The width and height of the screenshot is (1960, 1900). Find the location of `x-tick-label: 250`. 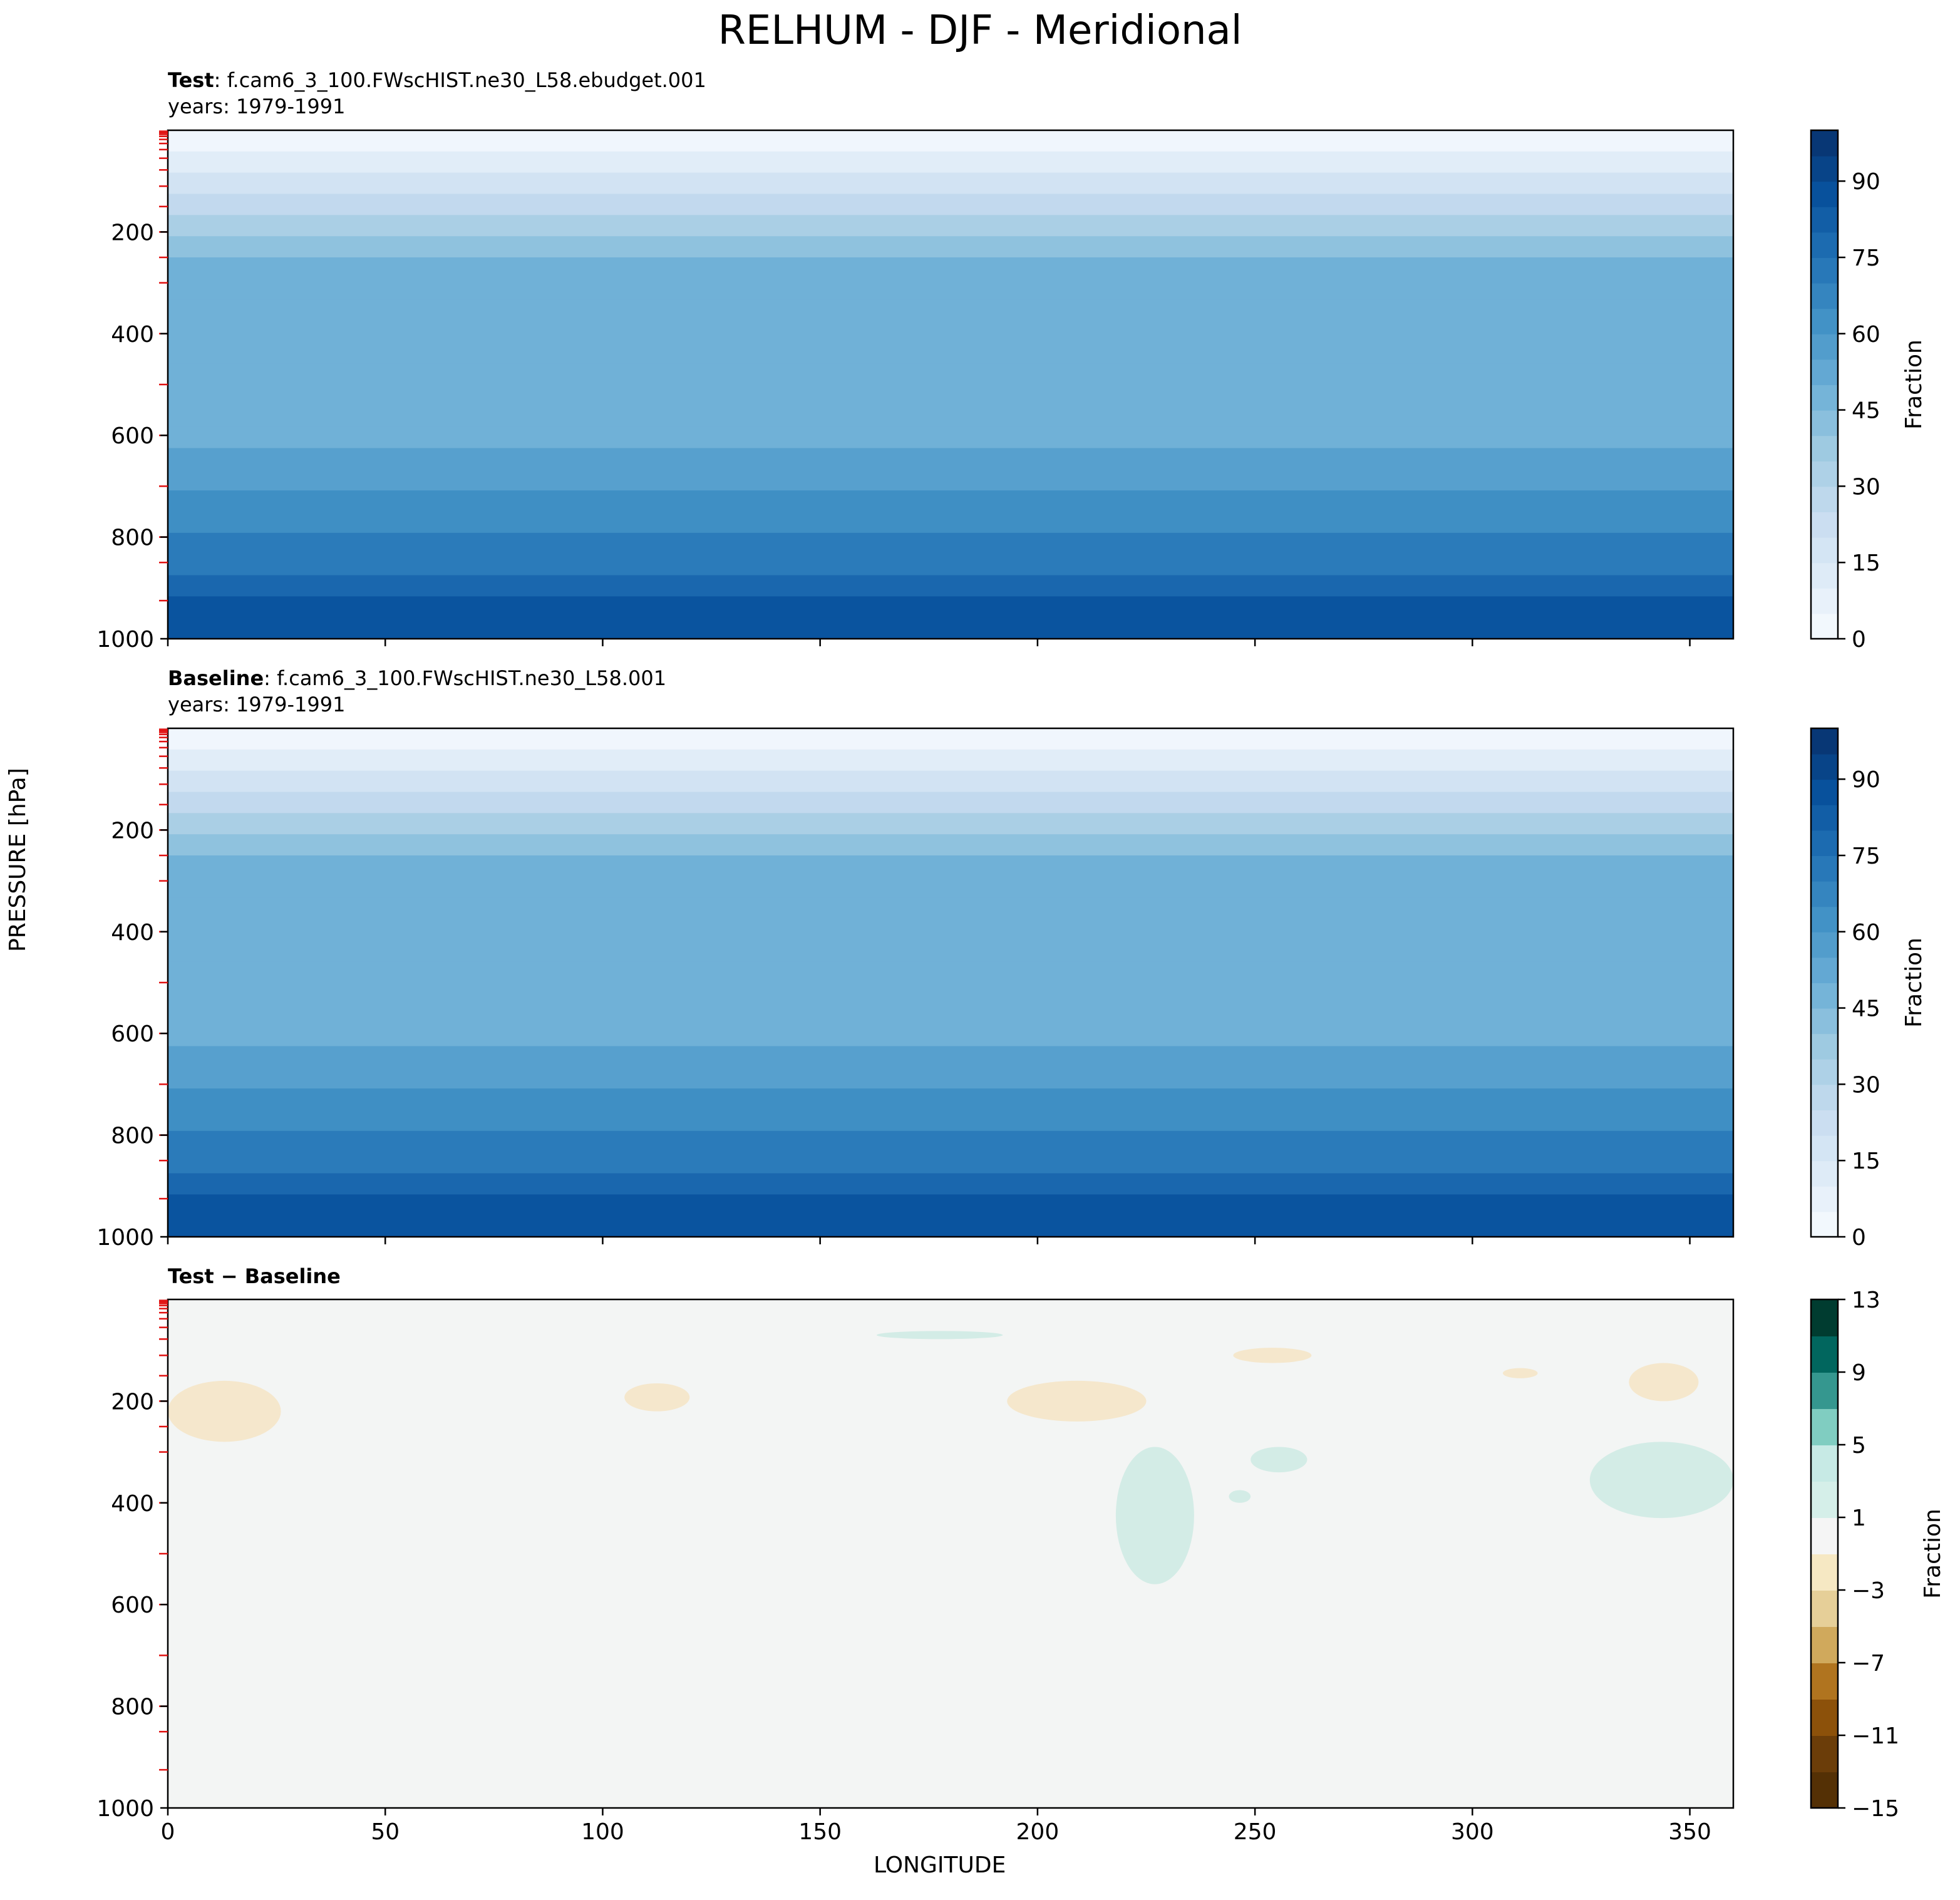

x-tick-label: 250 is located at coordinates (1255, 1832).